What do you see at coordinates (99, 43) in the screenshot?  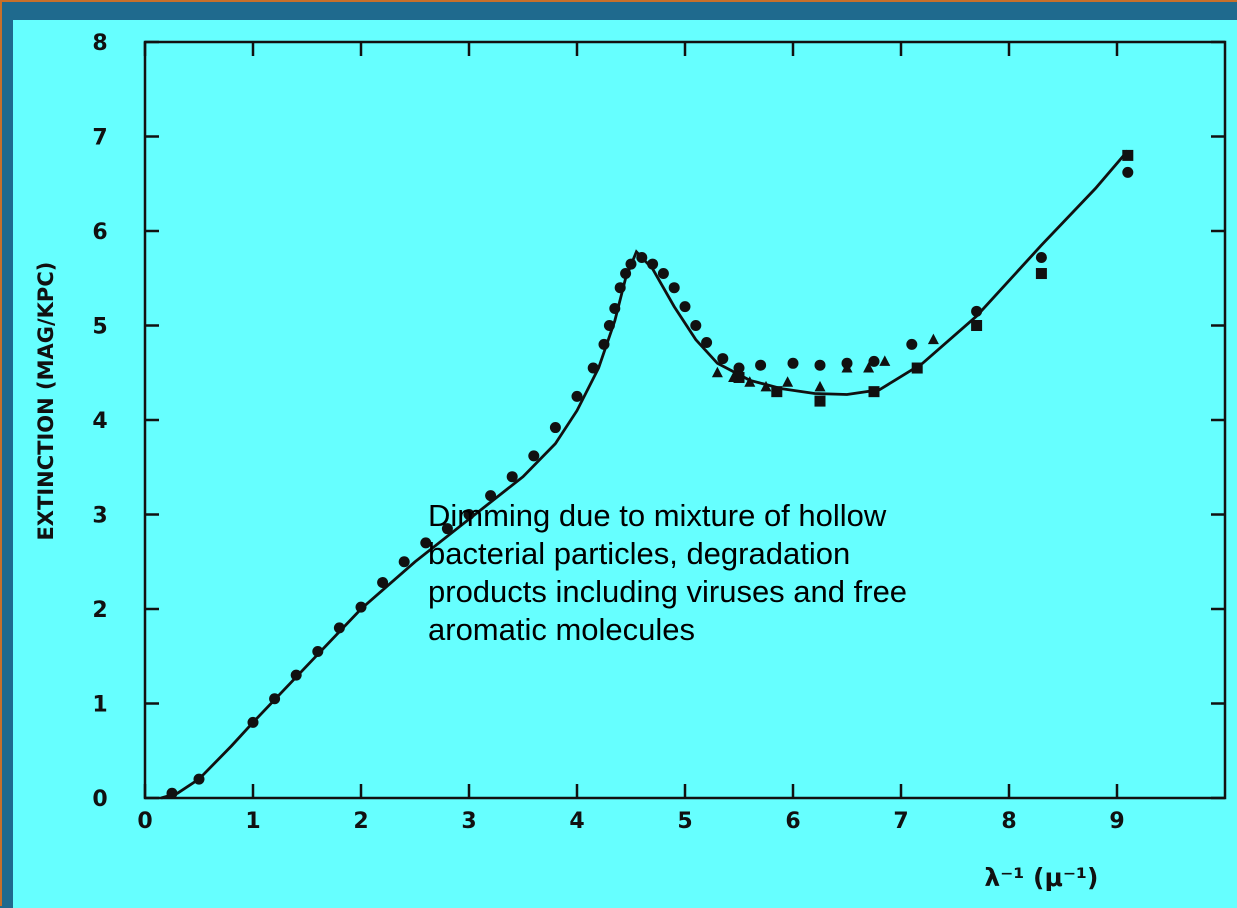 I see `y-tick-label: 8` at bounding box center [99, 43].